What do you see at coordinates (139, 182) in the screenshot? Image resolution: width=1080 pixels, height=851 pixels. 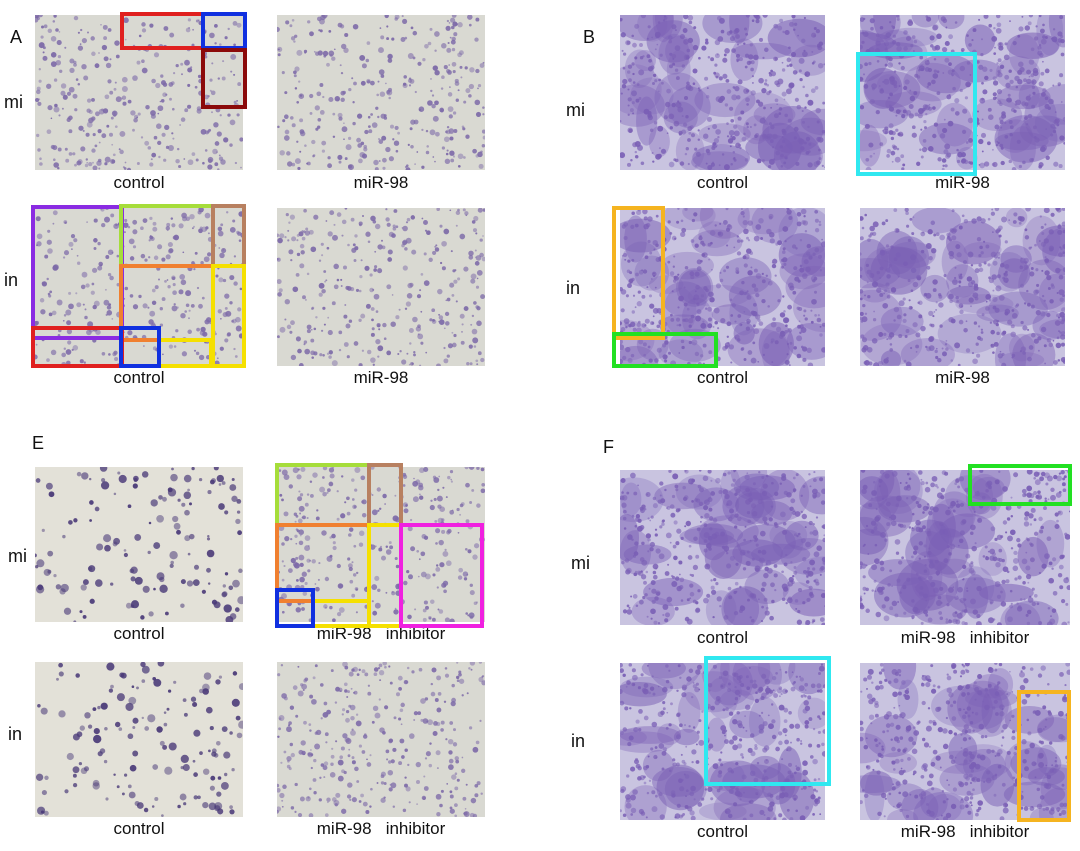 I see `panel-a-caption-mi-control: control` at bounding box center [139, 182].